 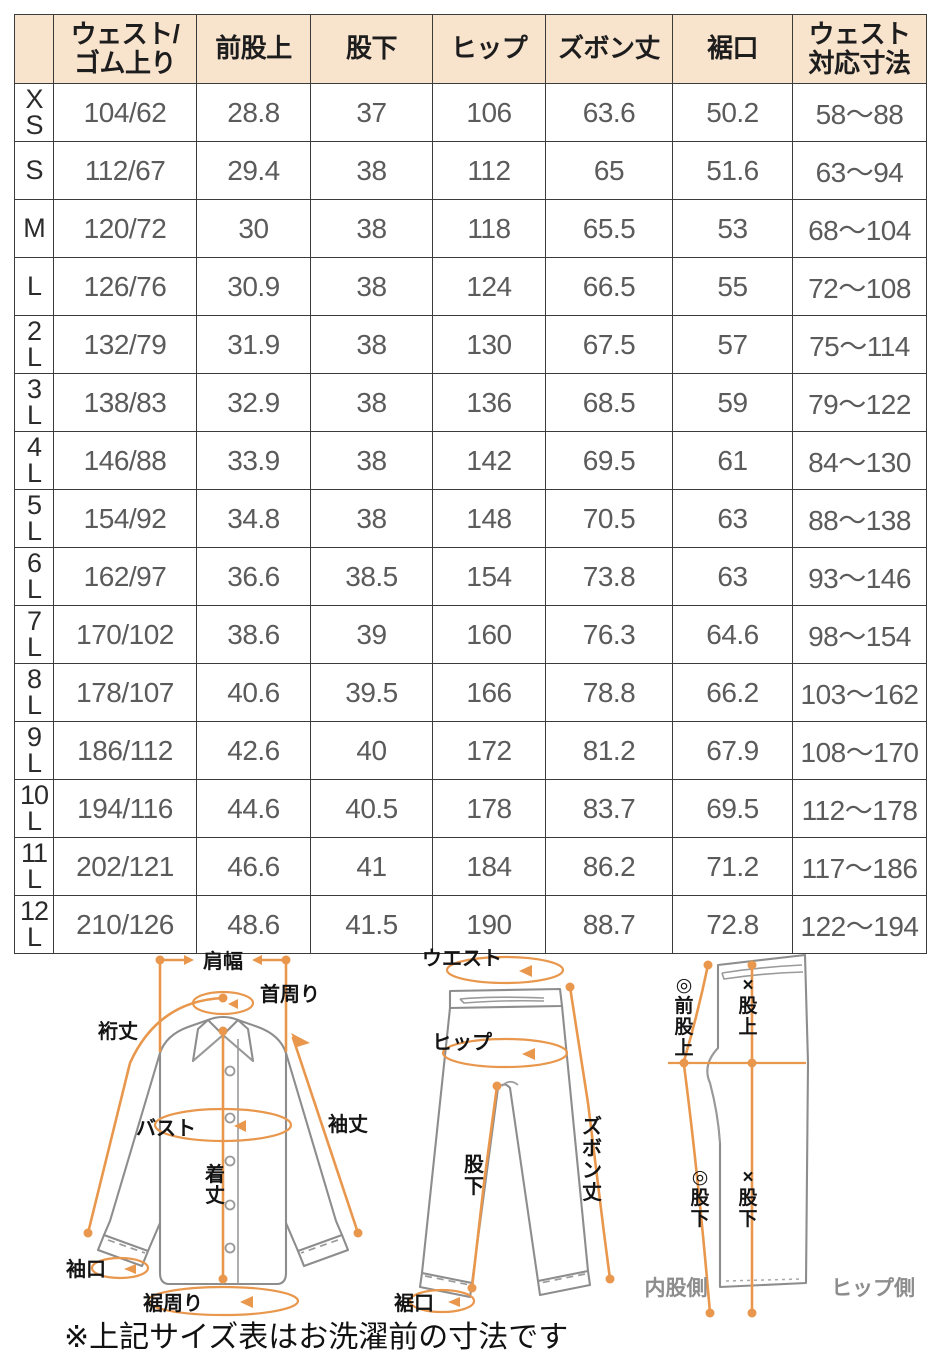 I want to click on cell-inseam: 41.5, so click(x=371, y=924).